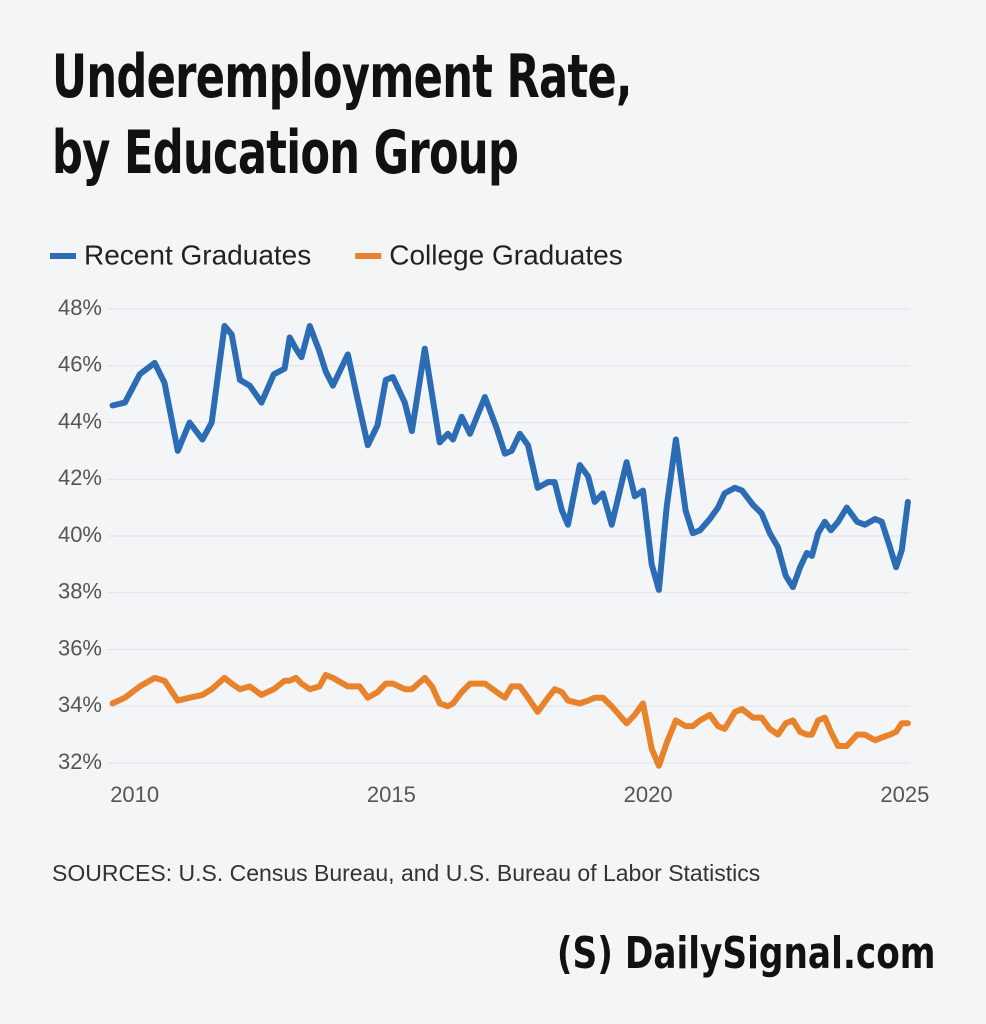 The image size is (986, 1024). I want to click on brand: (S) DailySignal.com, so click(746, 953).